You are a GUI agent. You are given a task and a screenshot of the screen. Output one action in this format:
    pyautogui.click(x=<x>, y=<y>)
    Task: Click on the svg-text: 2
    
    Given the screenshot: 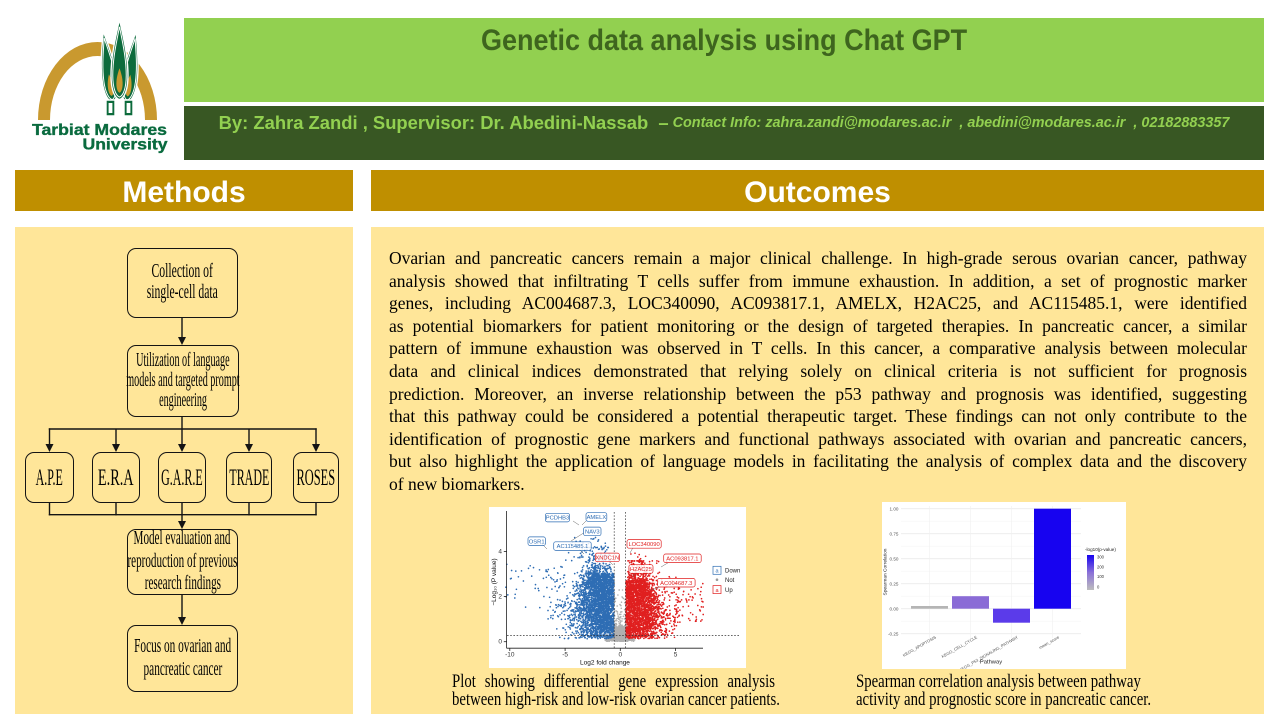 What is the action you would take?
    pyautogui.click(x=500, y=597)
    